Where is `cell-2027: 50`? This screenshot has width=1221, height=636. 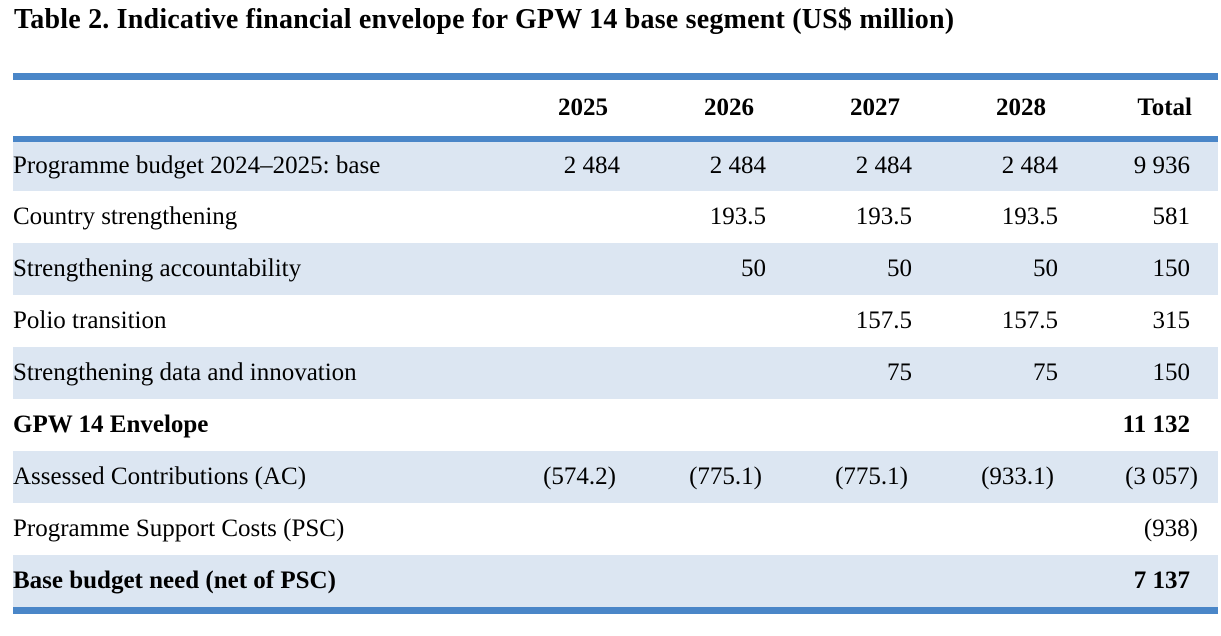
cell-2027: 50 is located at coordinates (899, 268).